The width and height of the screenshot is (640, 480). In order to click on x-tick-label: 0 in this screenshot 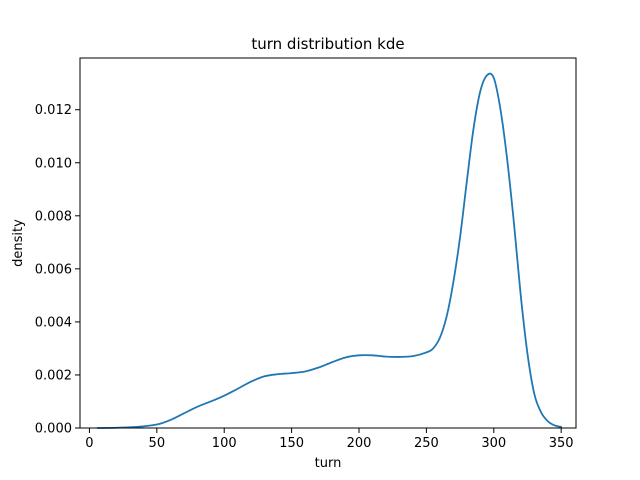, I will do `click(89, 443)`.